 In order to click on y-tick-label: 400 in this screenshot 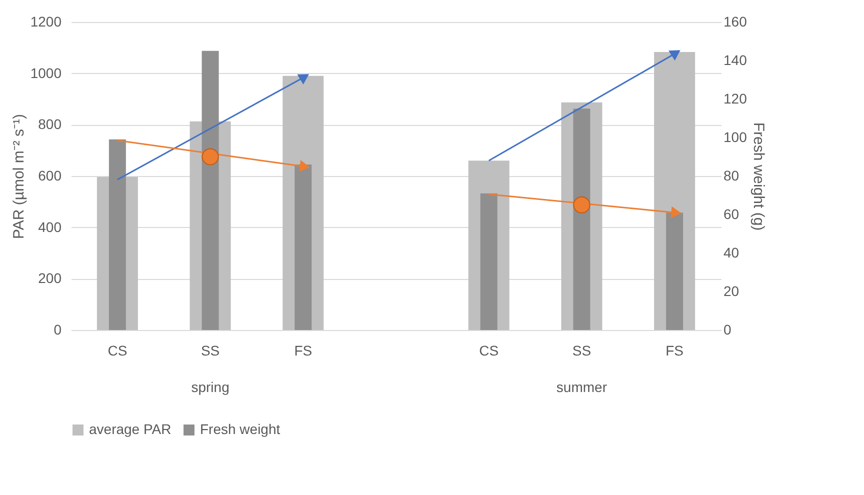, I will do `click(50, 226)`.